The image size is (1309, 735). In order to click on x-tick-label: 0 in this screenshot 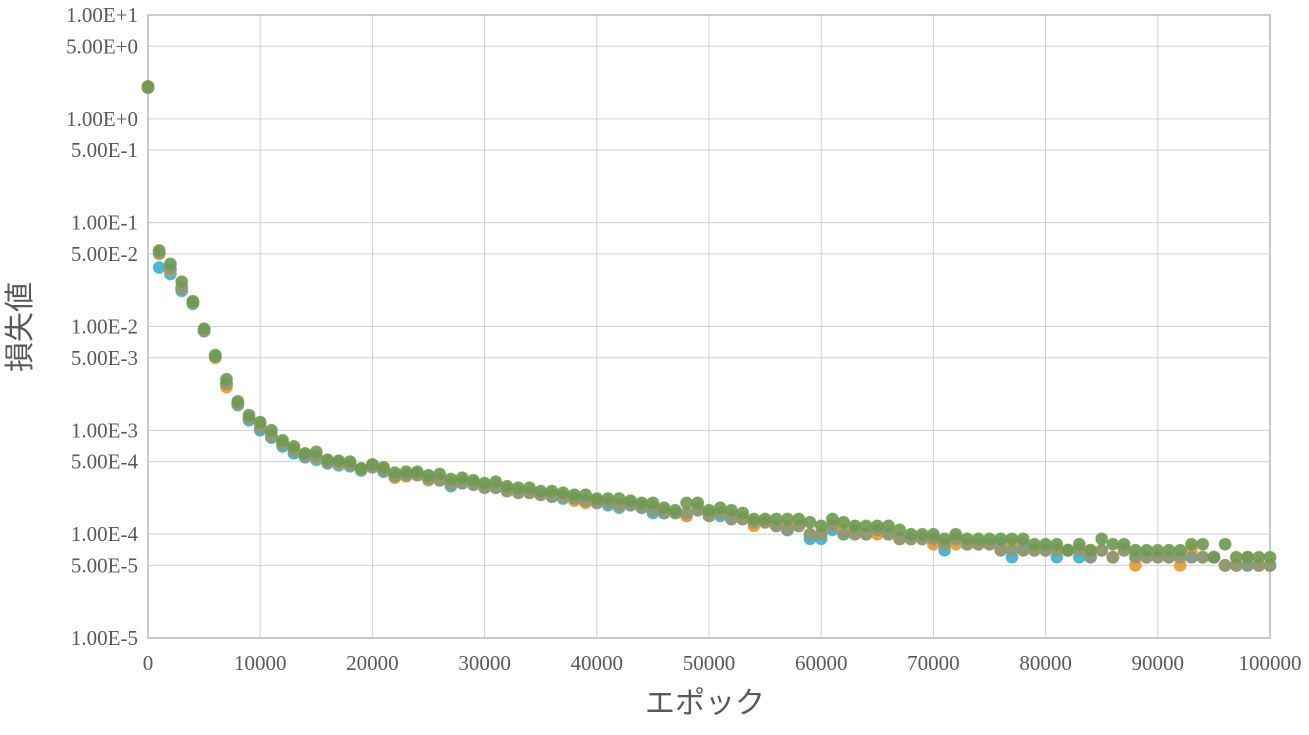, I will do `click(148, 663)`.